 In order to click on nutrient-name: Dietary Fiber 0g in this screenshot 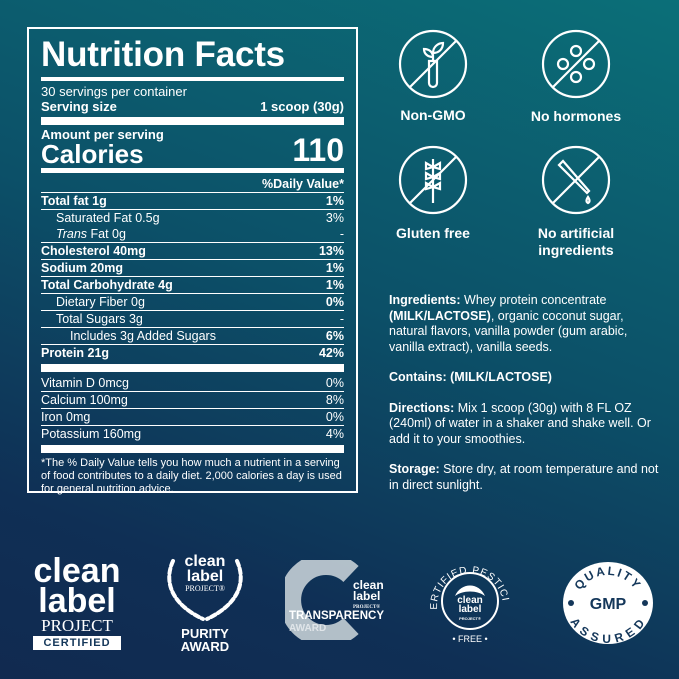, I will do `click(100, 302)`.